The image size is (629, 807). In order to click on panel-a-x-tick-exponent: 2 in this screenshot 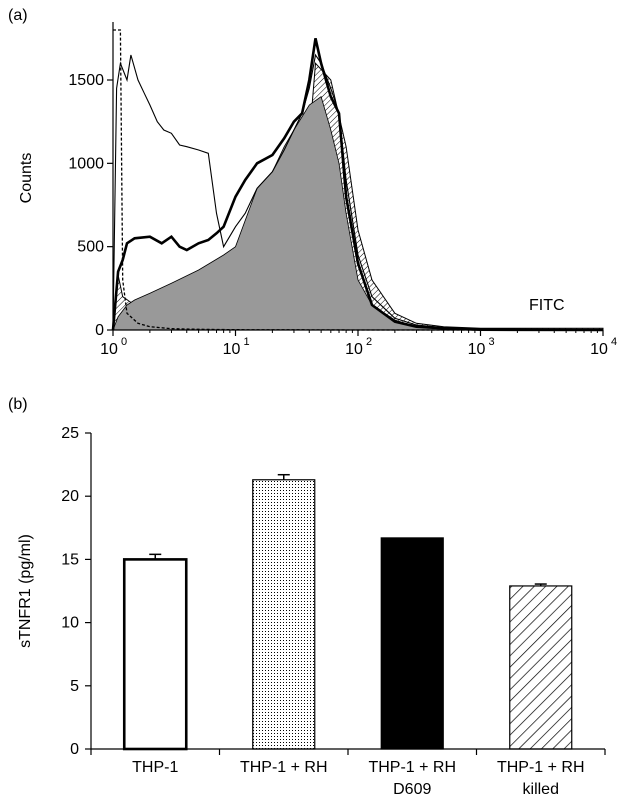, I will do `click(369, 342)`.